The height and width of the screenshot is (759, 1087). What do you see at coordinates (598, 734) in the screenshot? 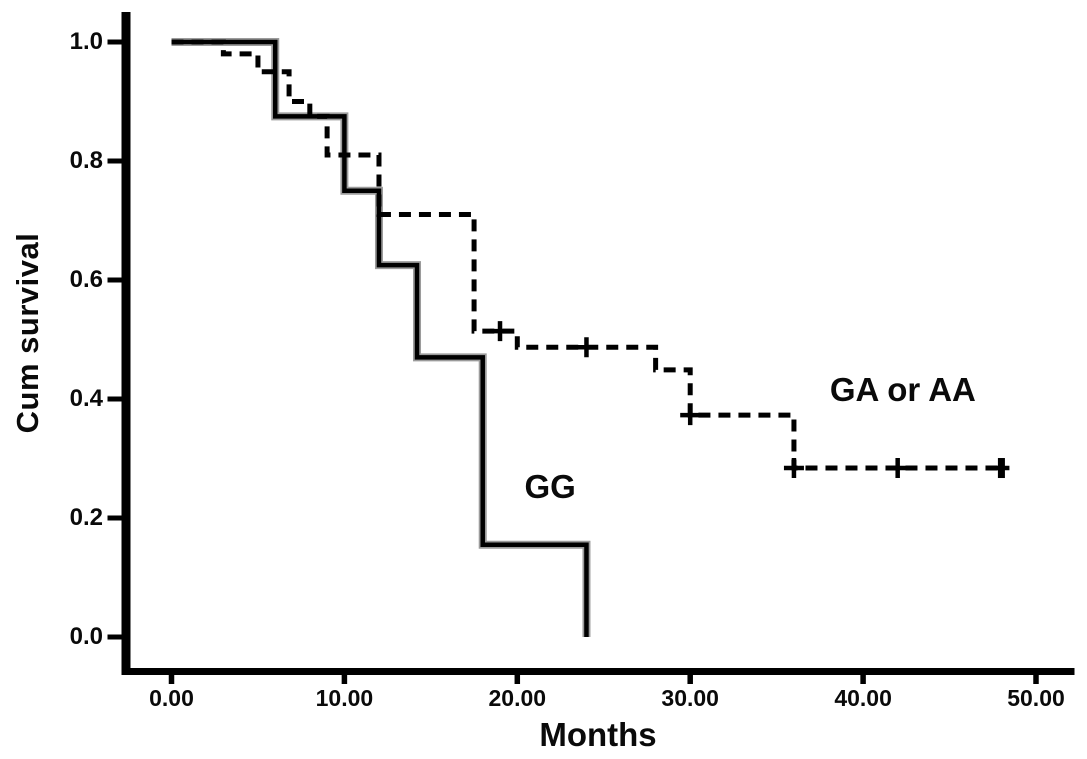
I see `x-axis-title: Months` at bounding box center [598, 734].